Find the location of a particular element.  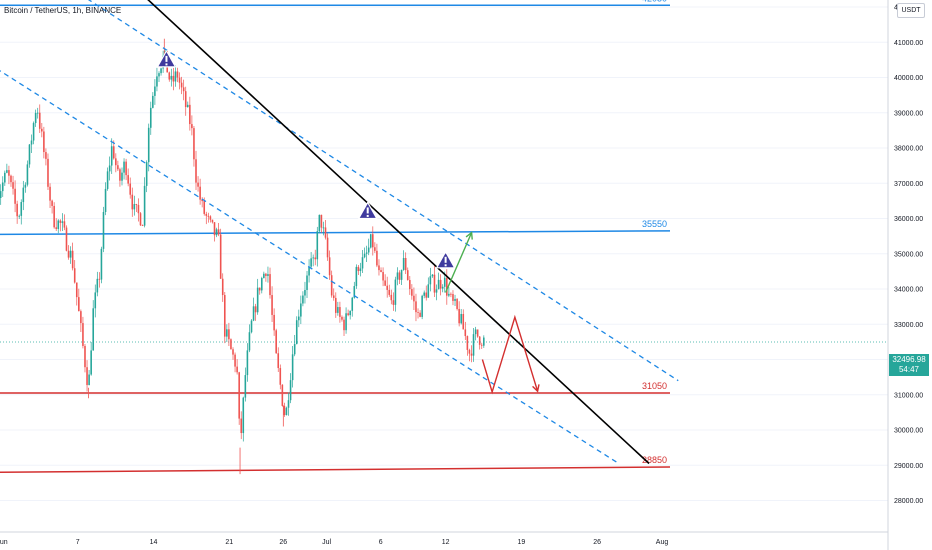

currency-badge: USDT is located at coordinates (911, 10).